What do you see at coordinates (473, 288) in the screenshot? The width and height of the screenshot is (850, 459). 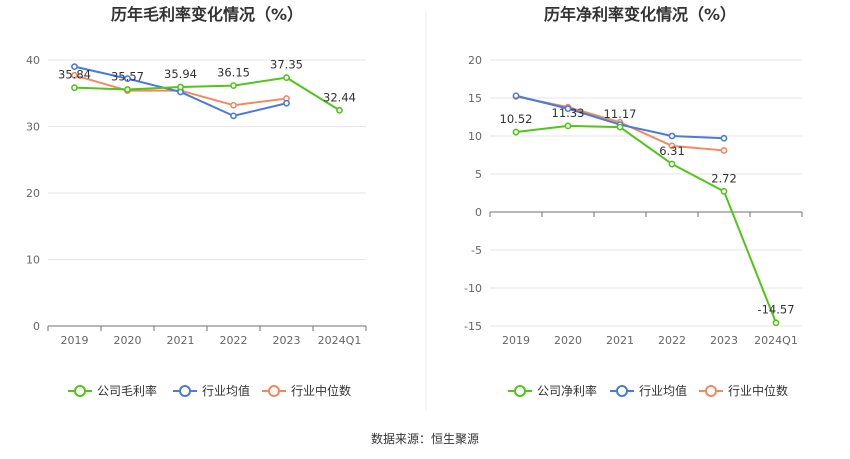 I see `y-tick-label: -10` at bounding box center [473, 288].